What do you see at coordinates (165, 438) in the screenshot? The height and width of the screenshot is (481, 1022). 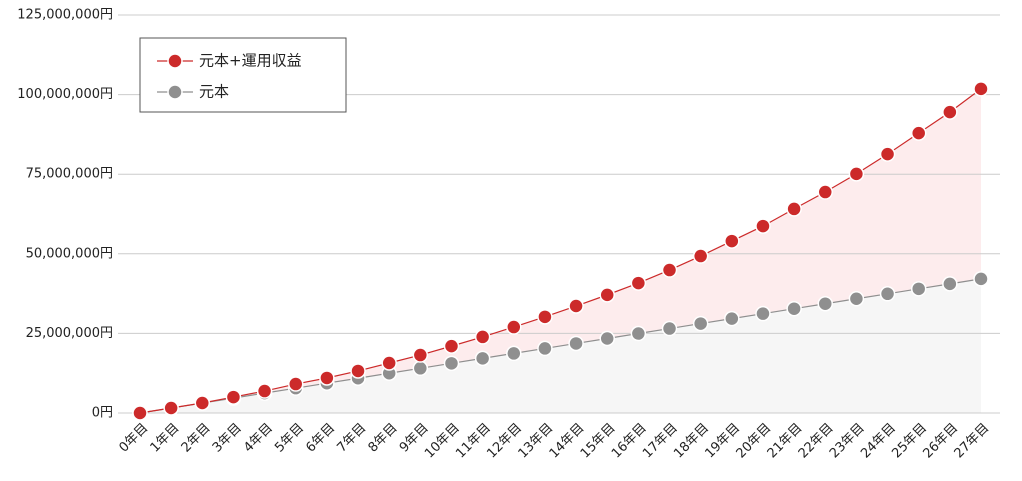 I see `x-tick-label: 1年目` at bounding box center [165, 438].